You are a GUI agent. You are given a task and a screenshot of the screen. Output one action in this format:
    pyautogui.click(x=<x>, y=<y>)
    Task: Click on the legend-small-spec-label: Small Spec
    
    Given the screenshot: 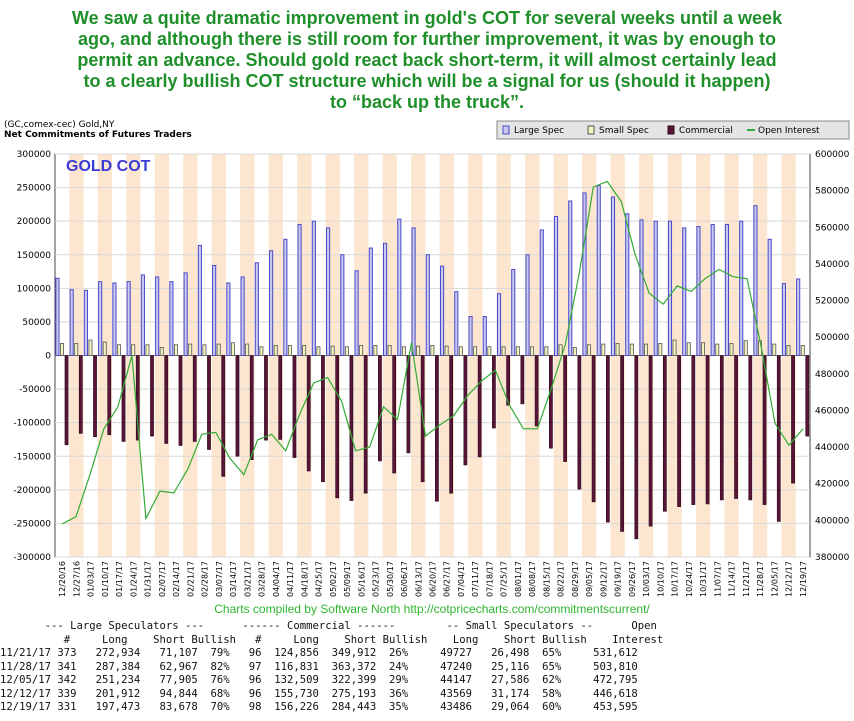 What is the action you would take?
    pyautogui.click(x=624, y=131)
    